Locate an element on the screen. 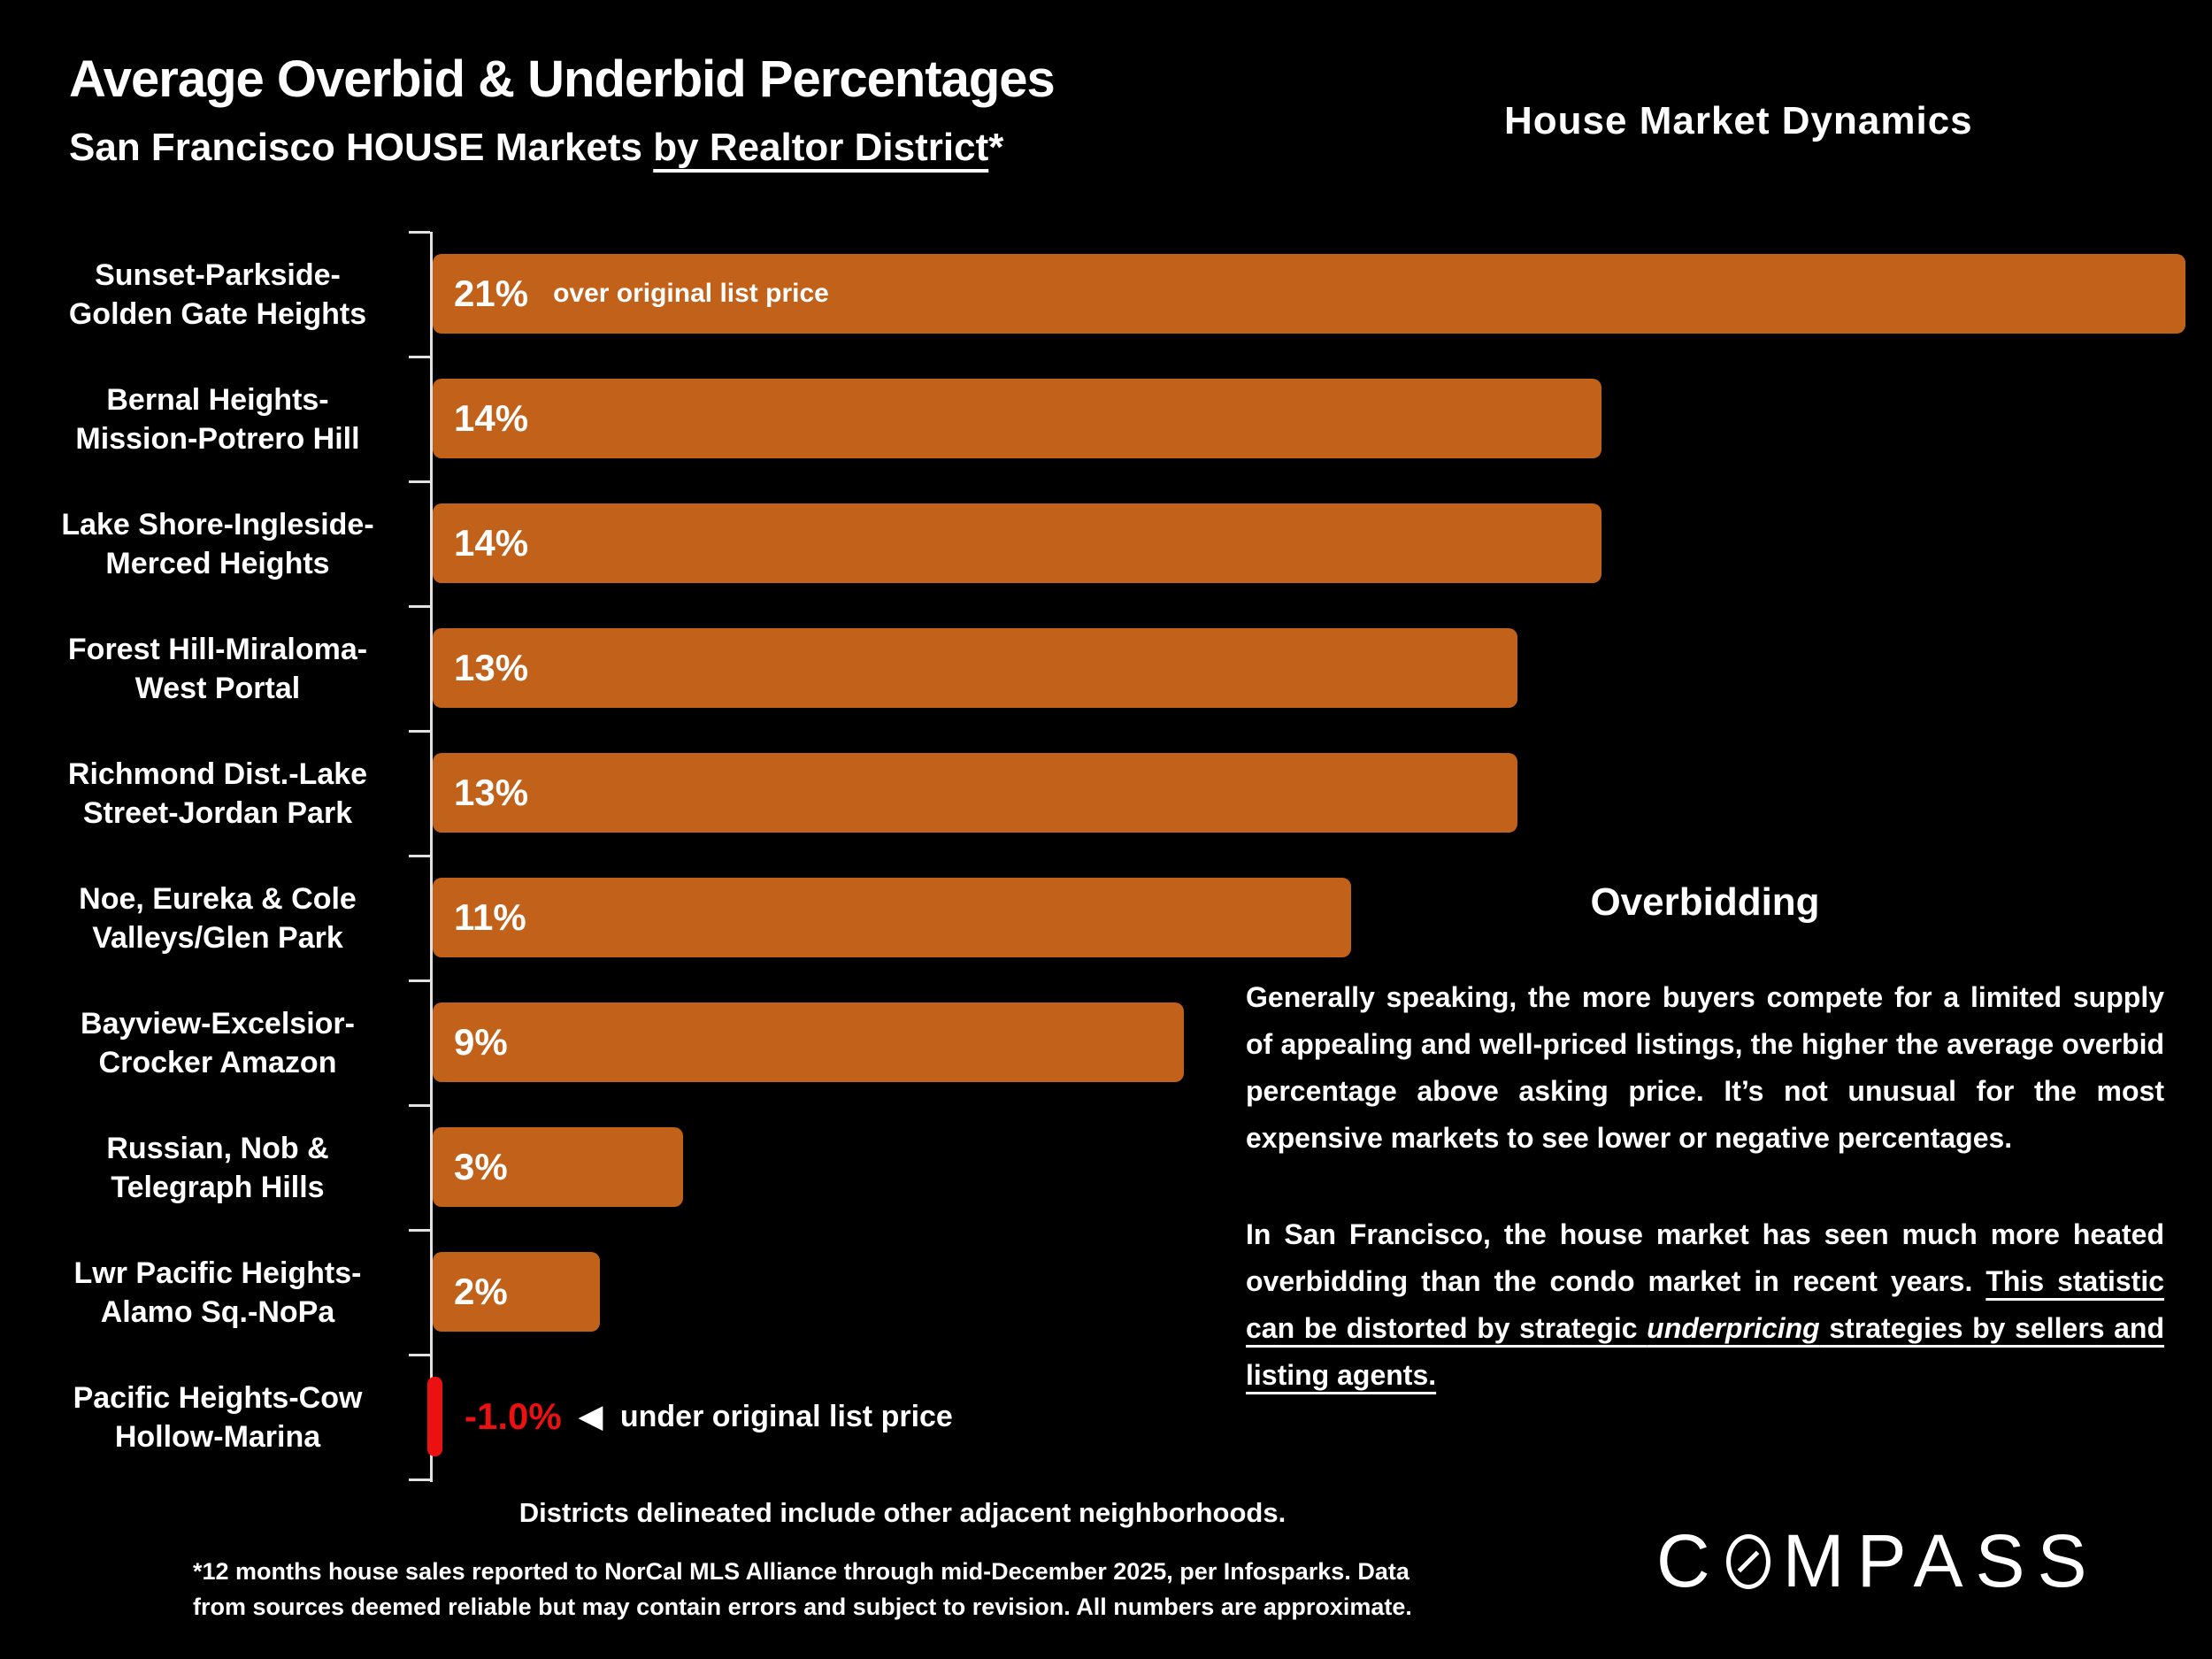 Image resolution: width=2212 pixels, height=1659 pixels. category-line2: Hollow-Marina is located at coordinates (218, 1437).